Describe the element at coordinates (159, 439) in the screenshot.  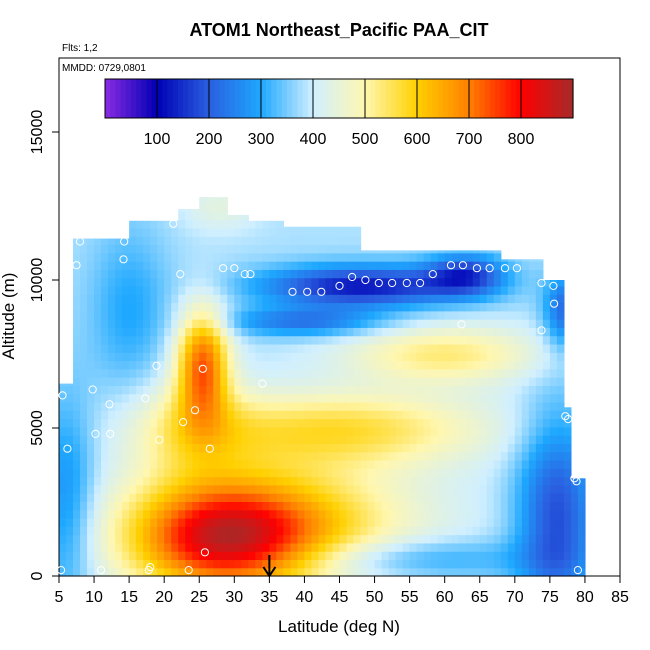
I see `sample-point` at that location.